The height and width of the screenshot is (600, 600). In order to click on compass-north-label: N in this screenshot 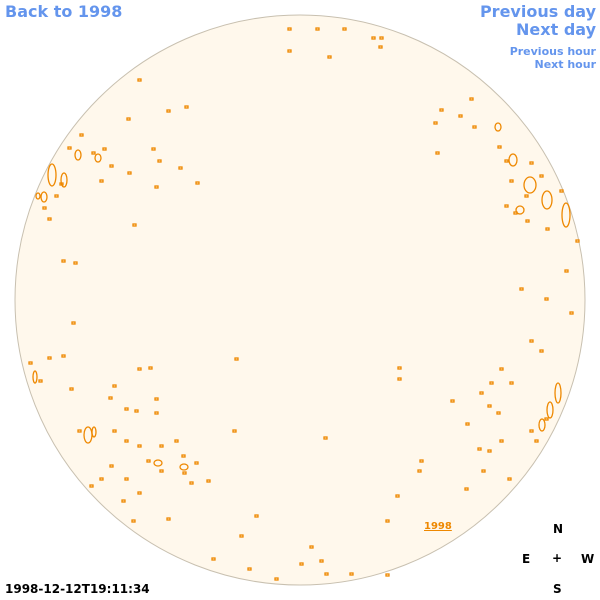, I will do `click(558, 529)`.